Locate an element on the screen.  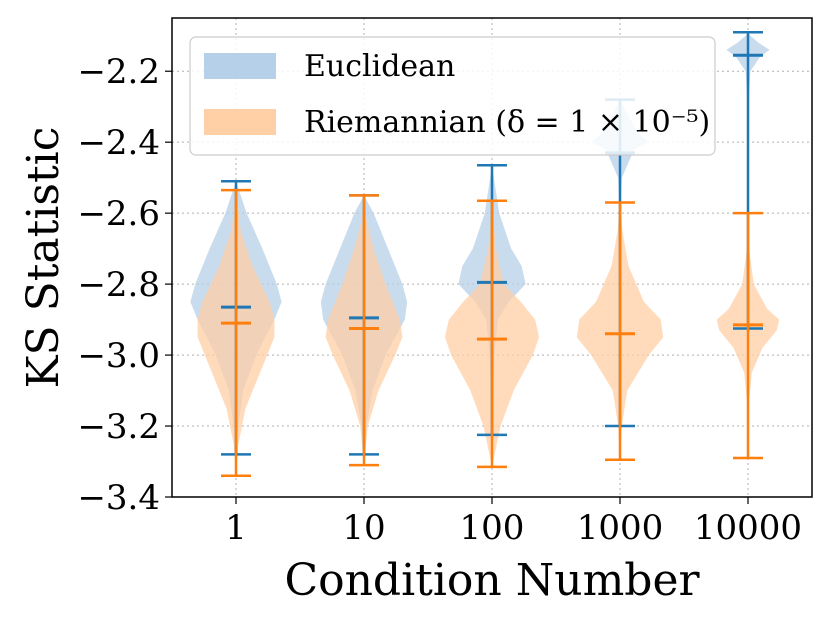
y-tick-label: −2.6 is located at coordinates (118, 214).